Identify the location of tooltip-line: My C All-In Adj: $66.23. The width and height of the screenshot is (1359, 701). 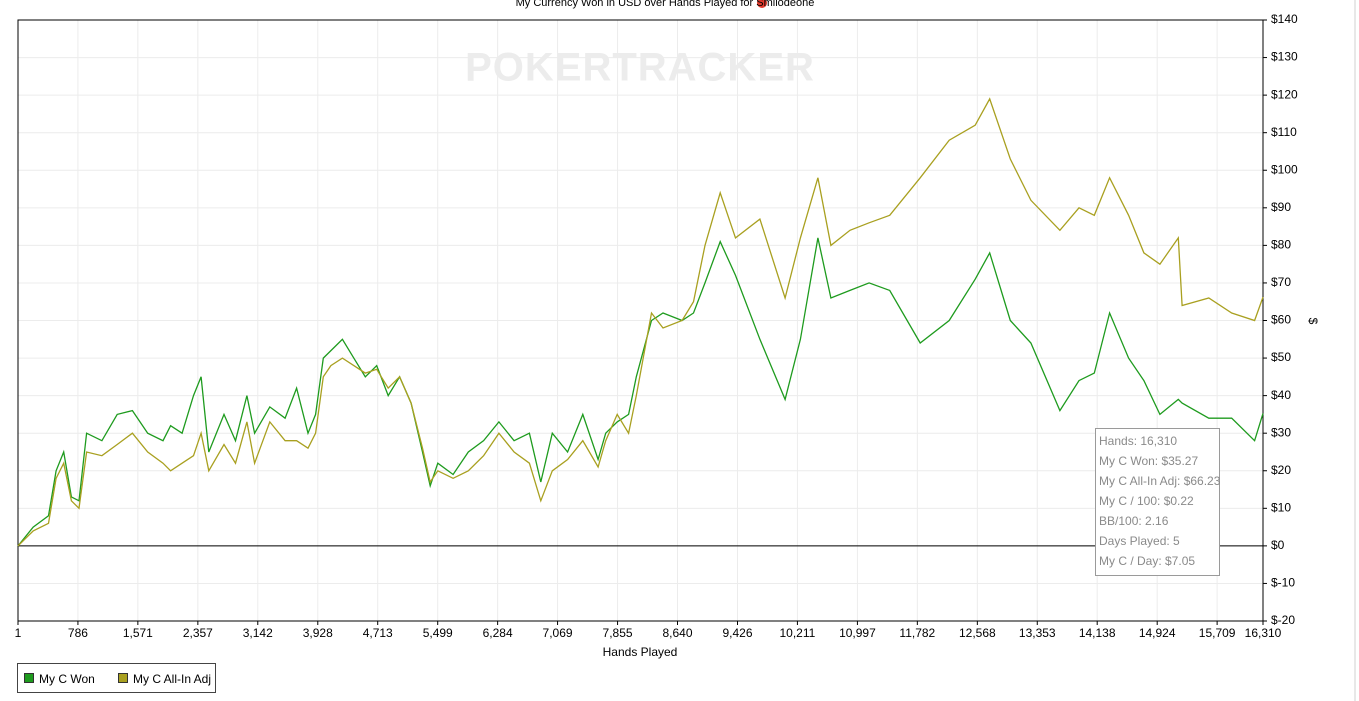
(1160, 481).